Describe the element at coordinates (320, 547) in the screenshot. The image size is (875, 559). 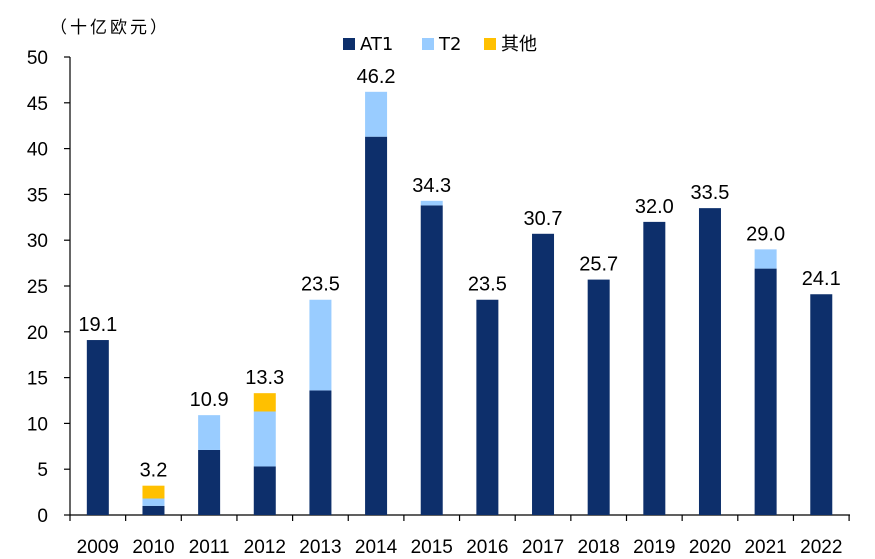
I see `x-tick-label: 2013` at that location.